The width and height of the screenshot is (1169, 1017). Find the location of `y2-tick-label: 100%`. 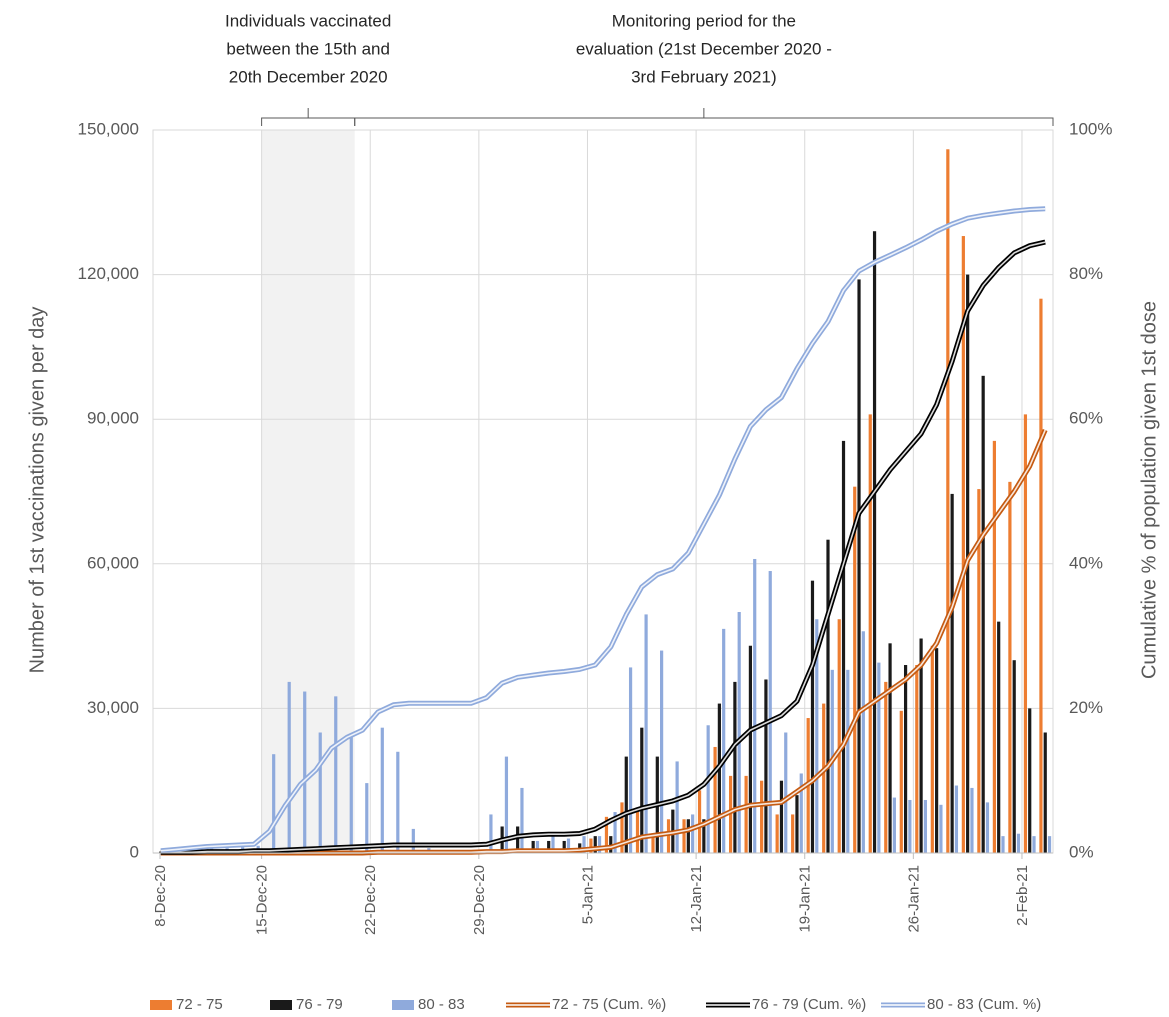

y2-tick-label: 100% is located at coordinates (1090, 128).